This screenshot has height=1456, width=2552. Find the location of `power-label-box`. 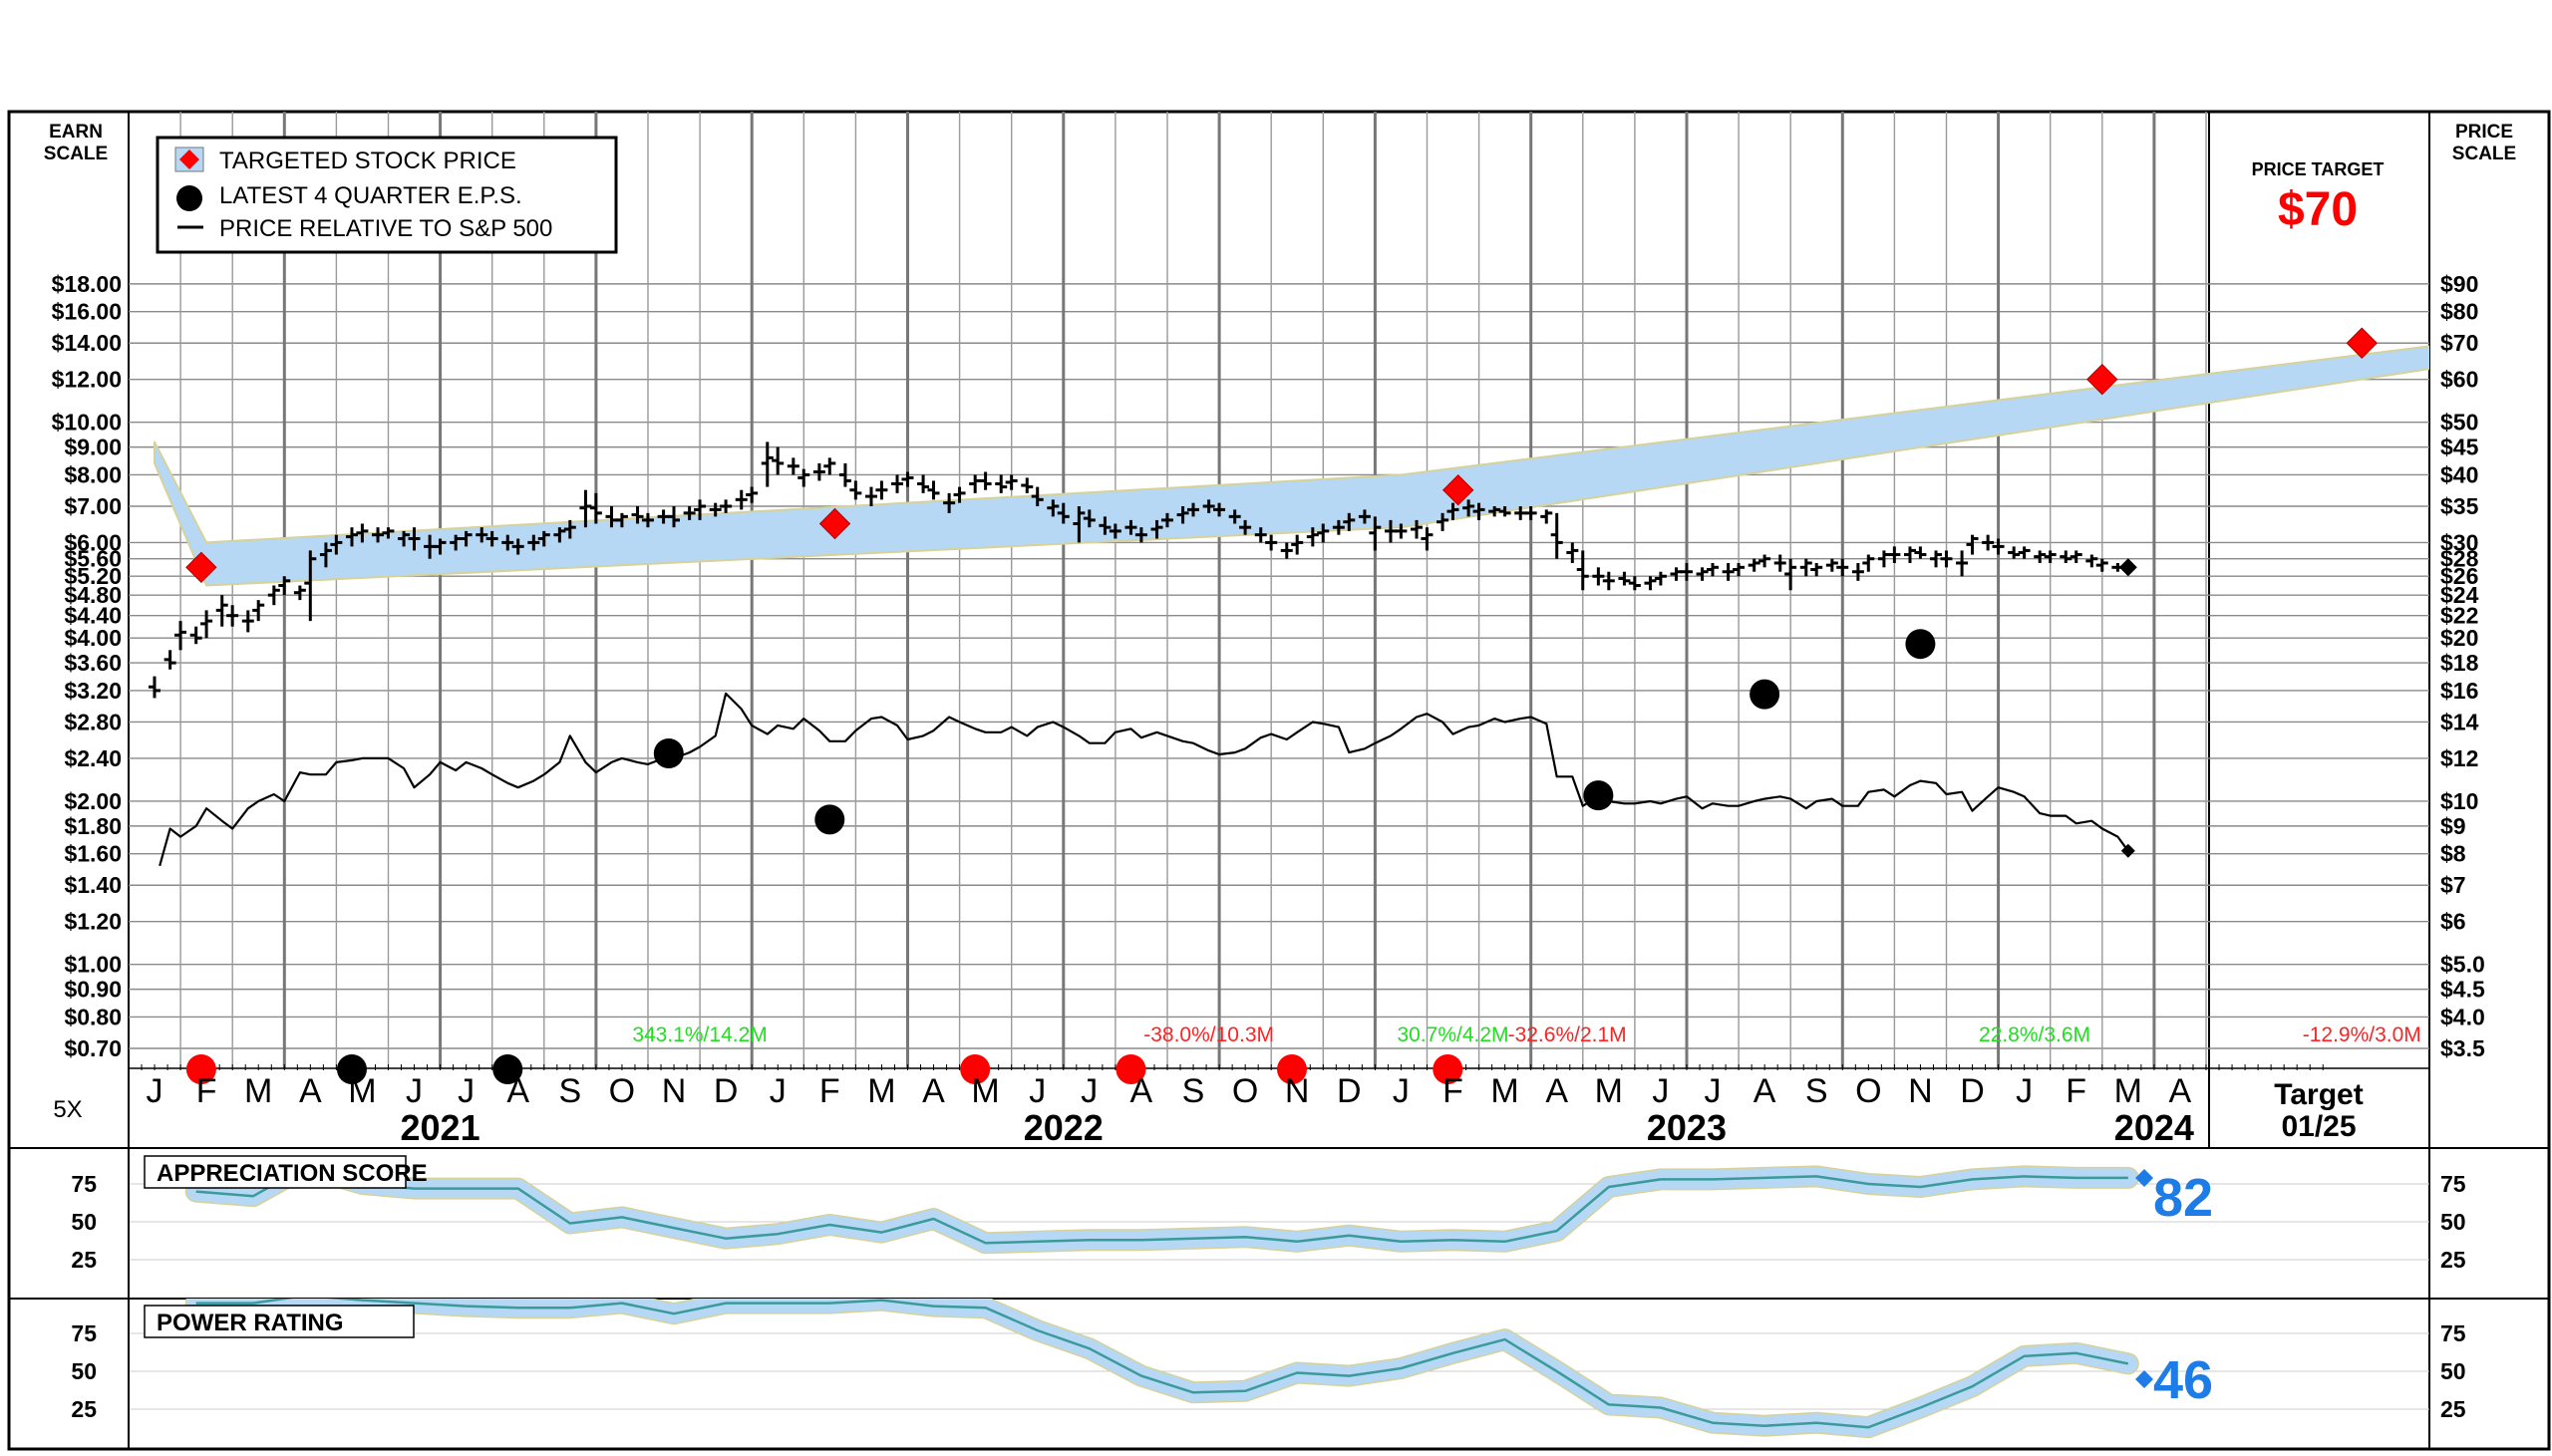

power-label-box is located at coordinates (279, 1321).